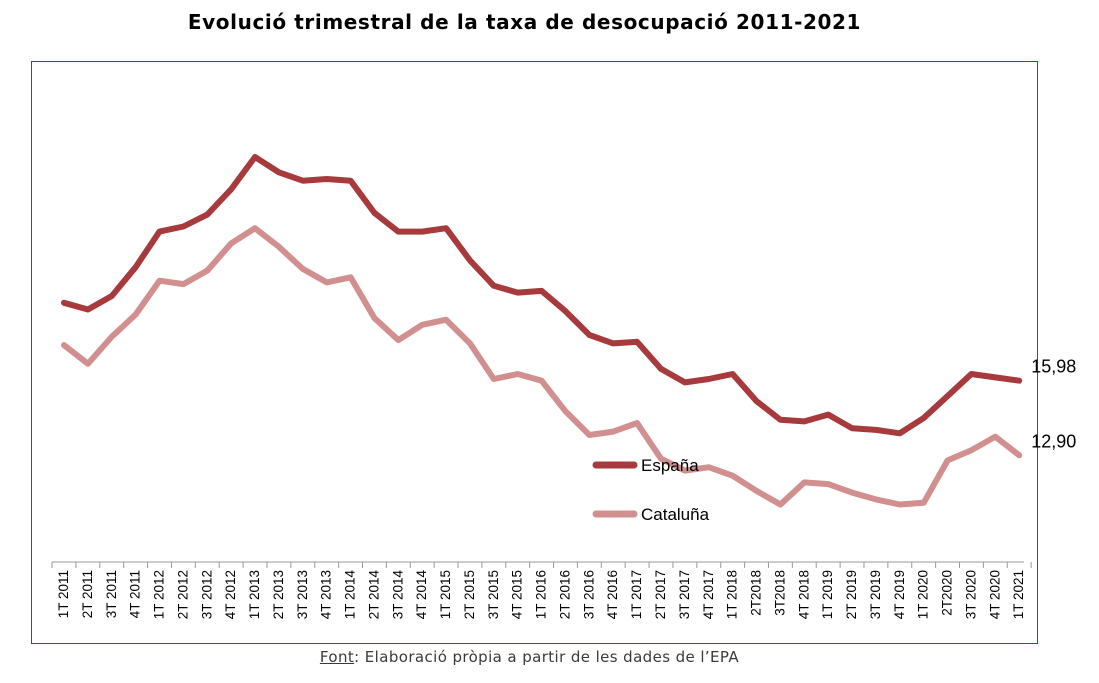 Image resolution: width=1099 pixels, height=683 pixels. Describe the element at coordinates (564, 594) in the screenshot. I see `x-tick-label: 2T 2016` at that location.